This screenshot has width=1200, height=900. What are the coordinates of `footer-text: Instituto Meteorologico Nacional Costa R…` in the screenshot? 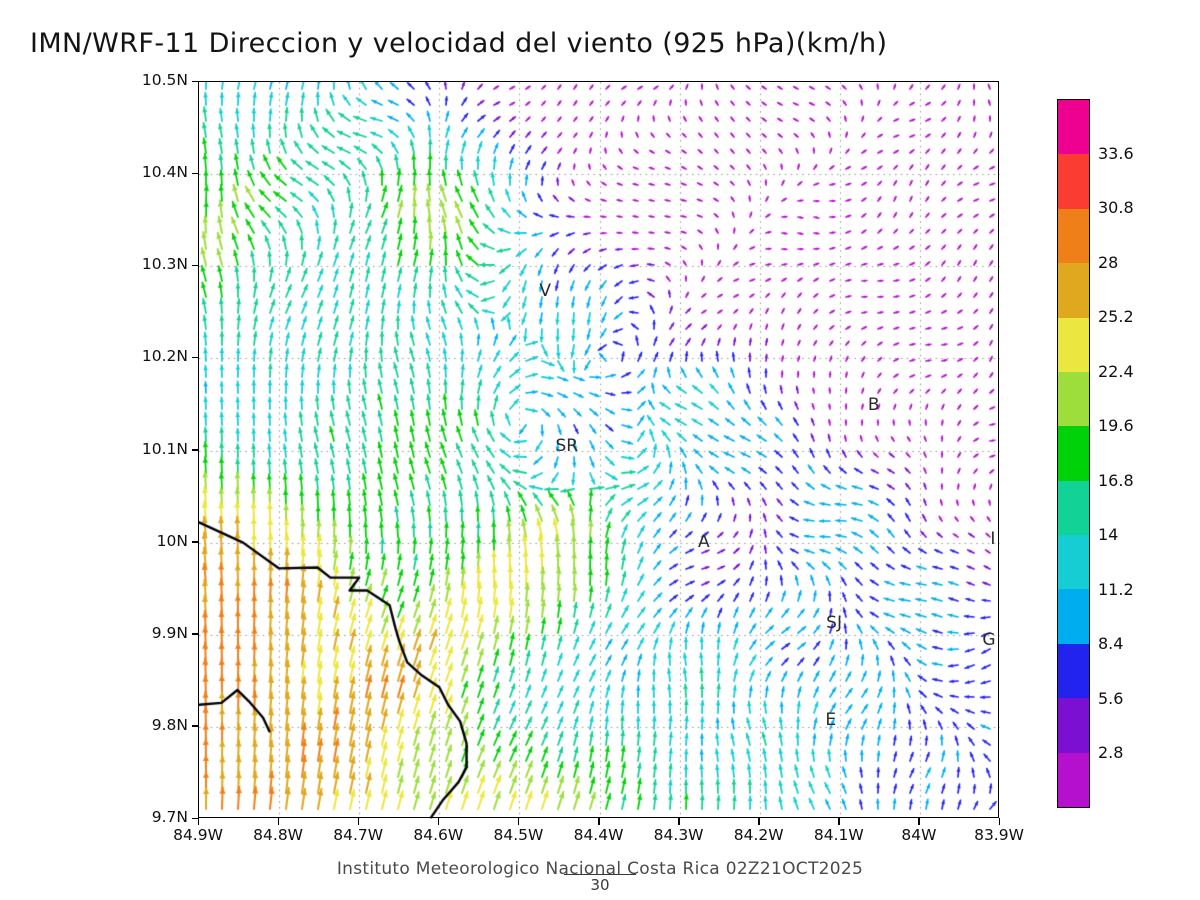 It's located at (600, 869).